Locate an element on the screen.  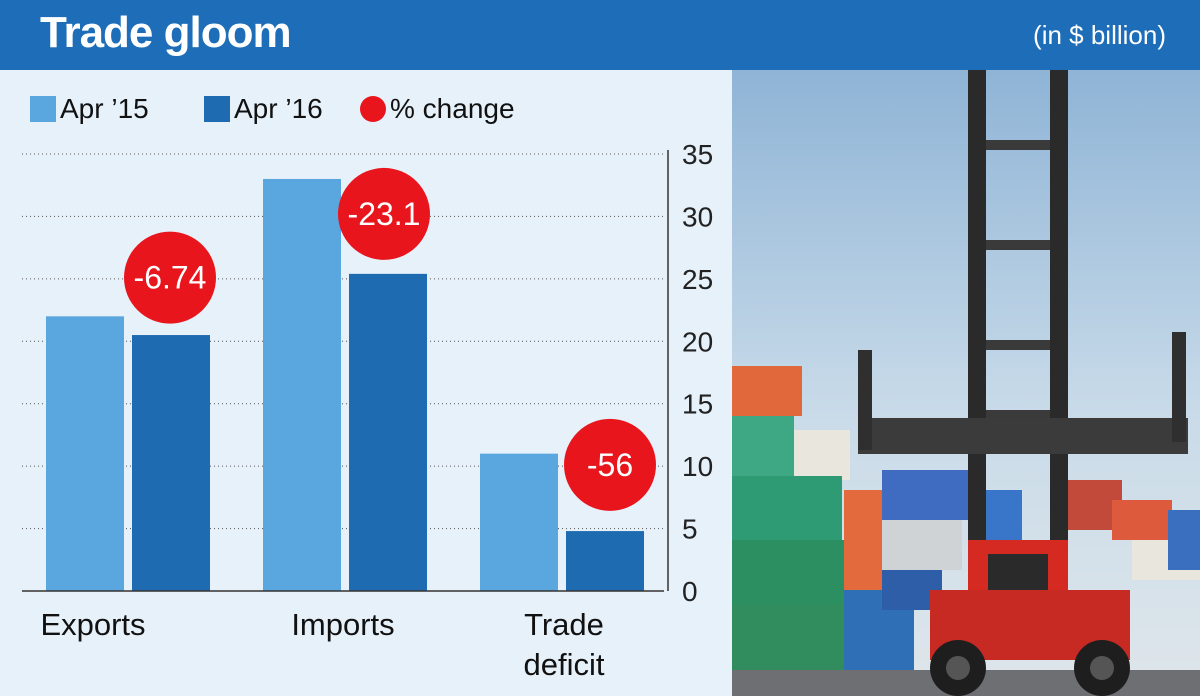
y-tick-label: 30 is located at coordinates (697, 216).